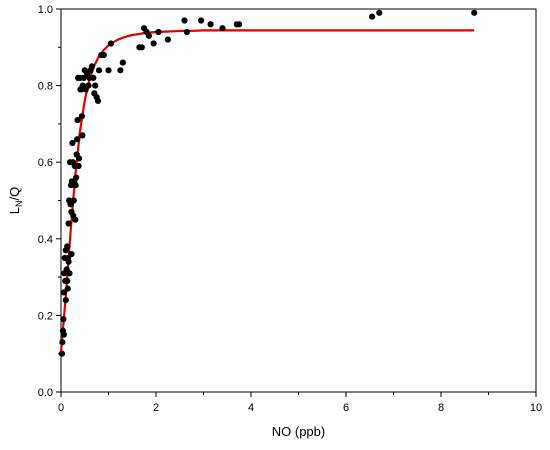 The height and width of the screenshot is (450, 550). I want to click on x-tick-label: 6, so click(346, 408).